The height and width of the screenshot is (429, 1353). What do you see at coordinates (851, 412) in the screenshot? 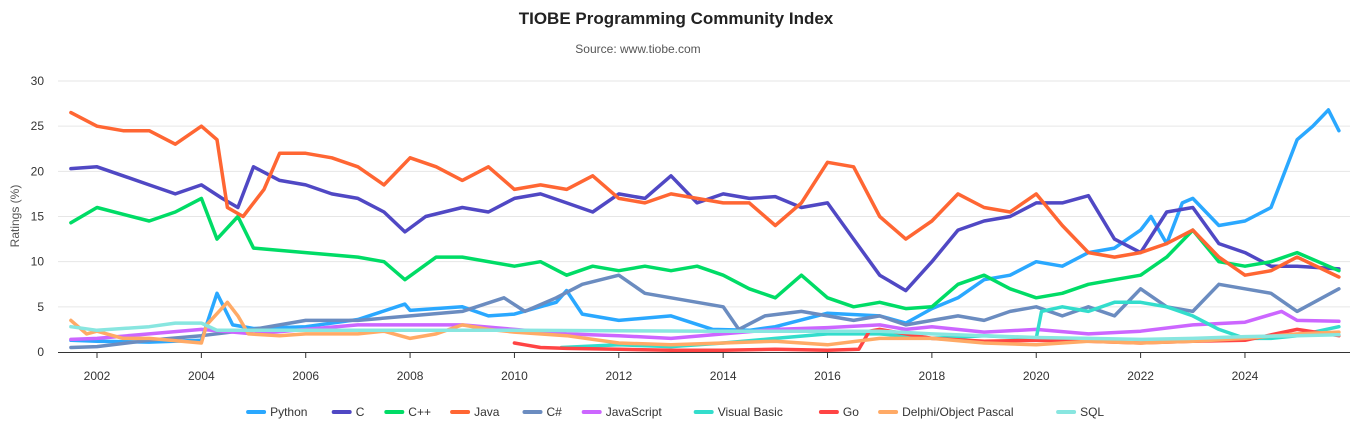
I see `legend-label: Go` at bounding box center [851, 412].